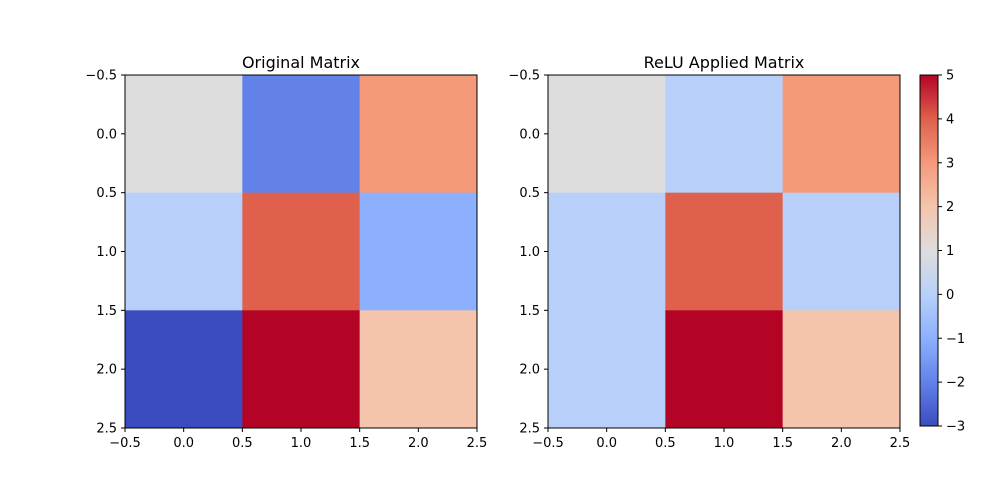 Image resolution: width=1000 pixels, height=500 pixels. What do you see at coordinates (301, 62) in the screenshot?
I see `chart-title-original: Original Matrix` at bounding box center [301, 62].